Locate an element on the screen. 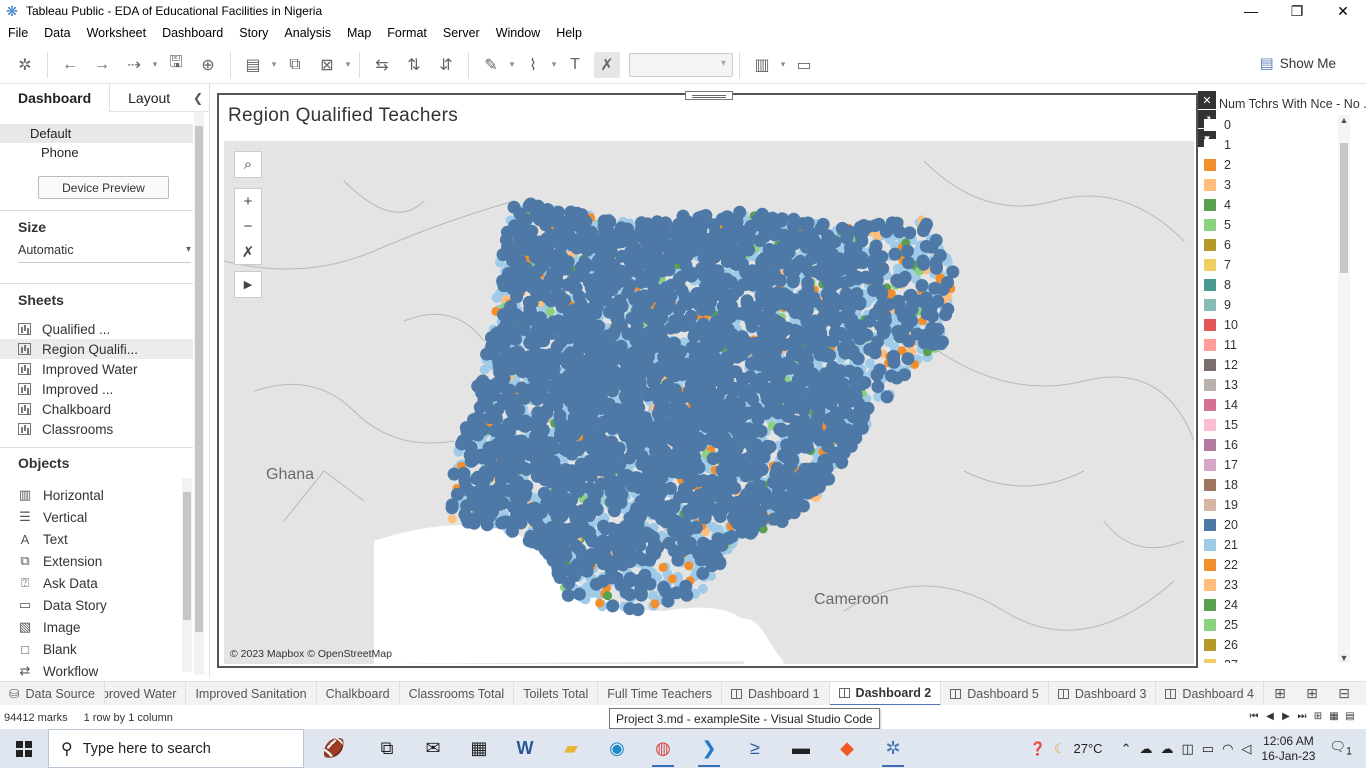  tab-dashboard-4: Dashboard 4 is located at coordinates (1210, 693).